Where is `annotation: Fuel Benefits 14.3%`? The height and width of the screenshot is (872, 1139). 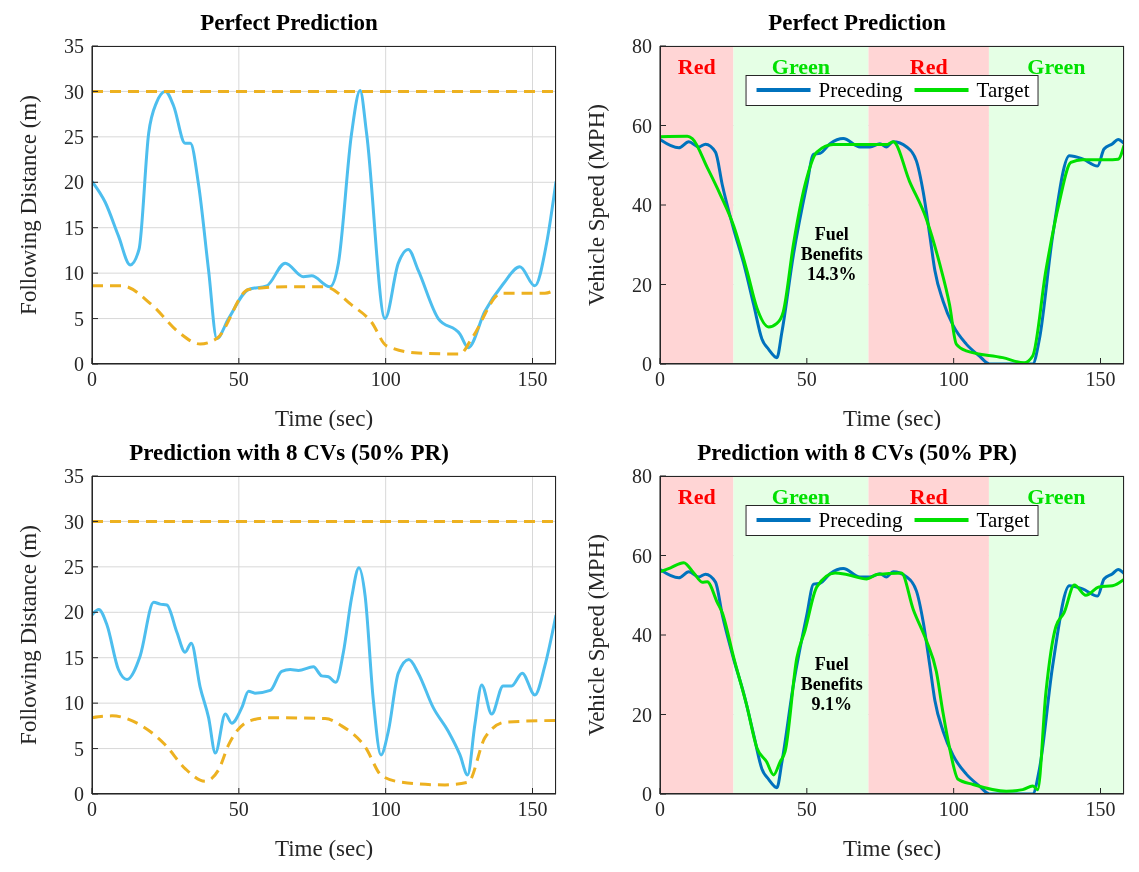
annotation: Fuel Benefits 14.3% is located at coordinates (831, 254).